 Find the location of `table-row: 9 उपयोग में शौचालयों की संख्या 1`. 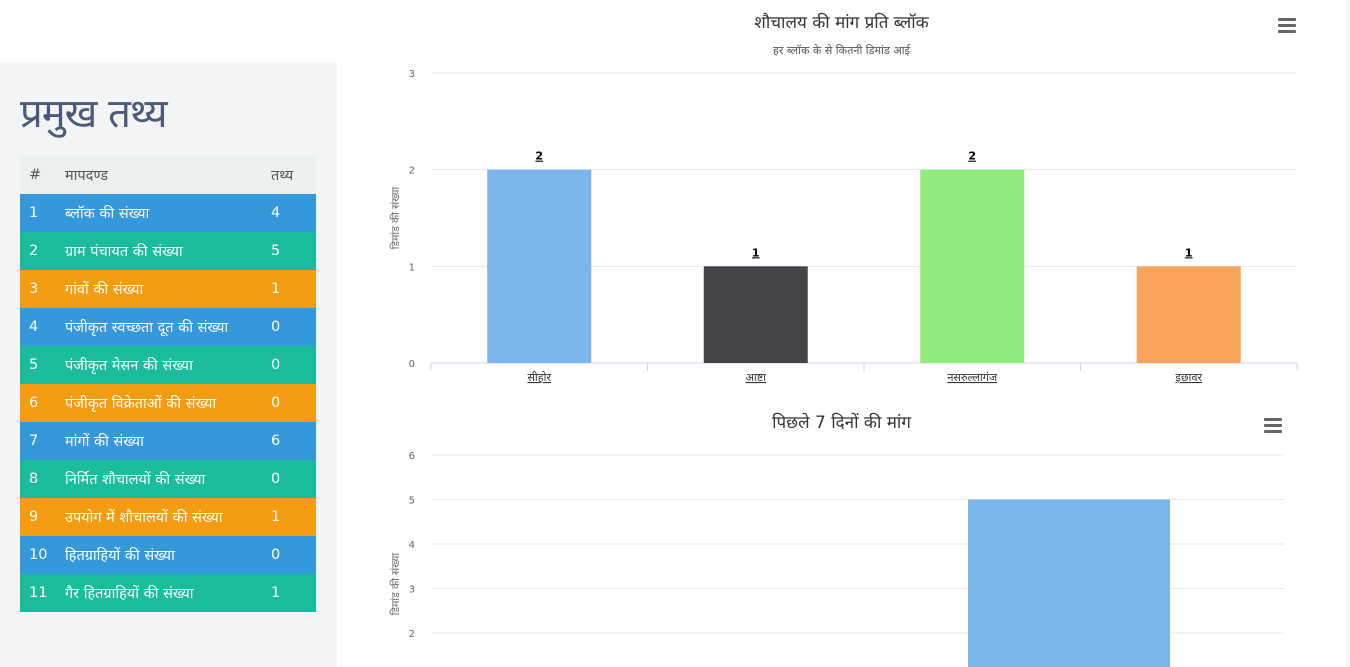

table-row: 9 उपयोग में शौचालयों की संख्या 1 is located at coordinates (168, 517).